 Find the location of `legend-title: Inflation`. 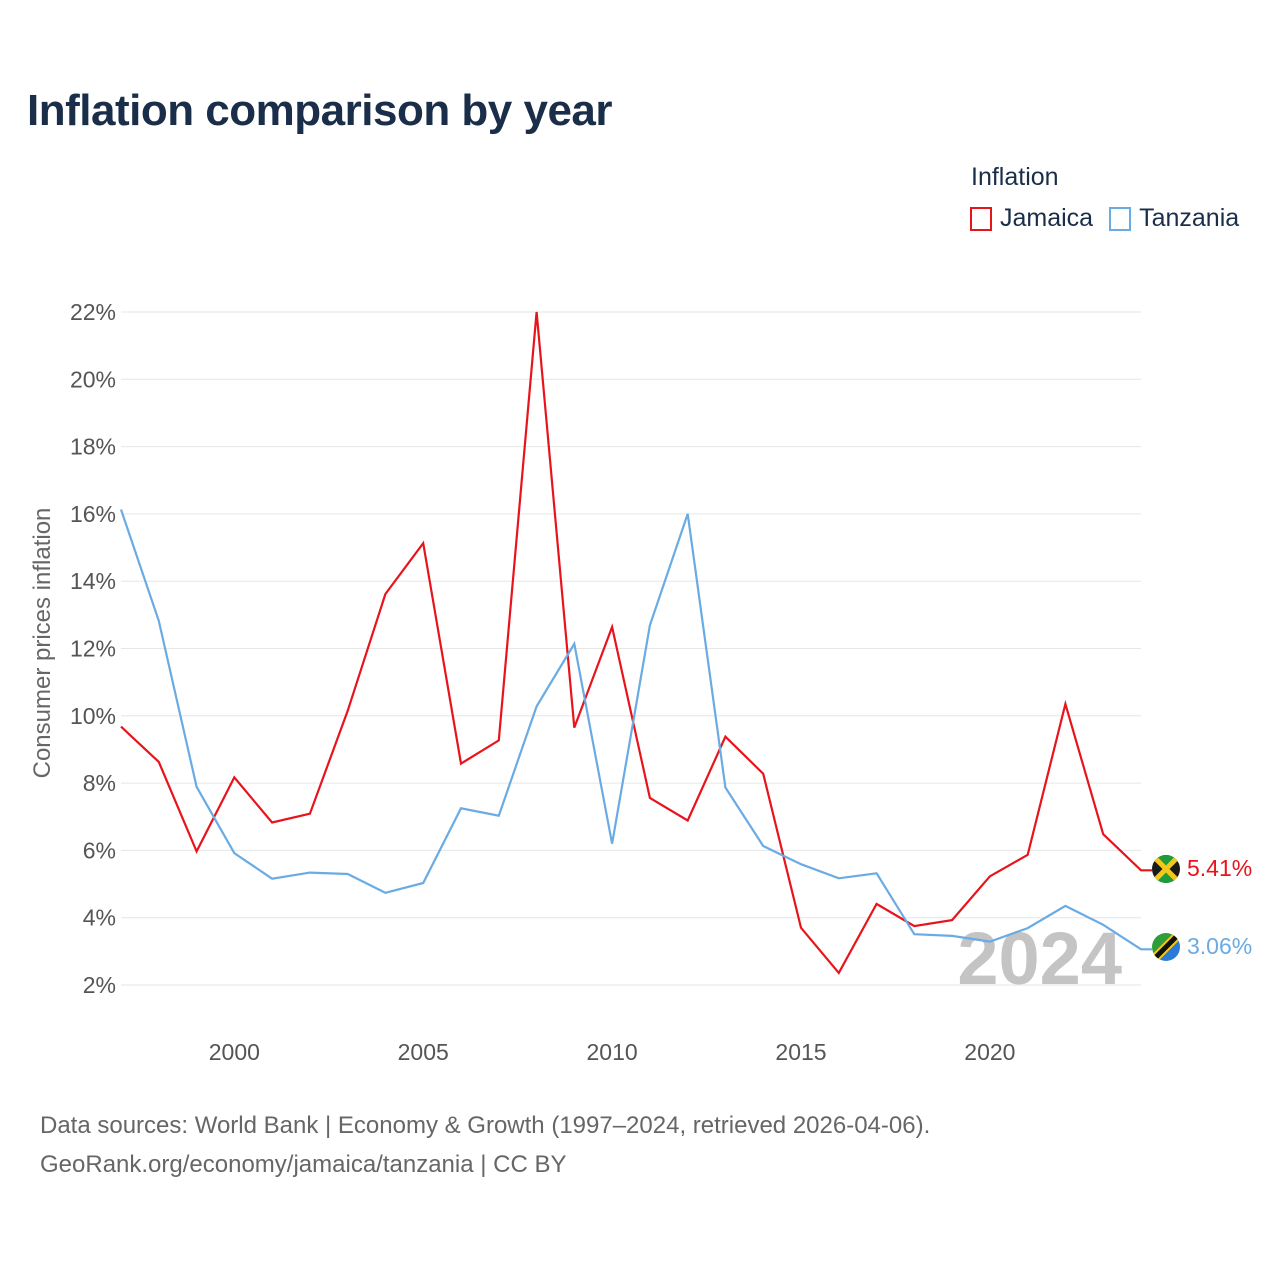

legend-title: Inflation is located at coordinates (1015, 177).